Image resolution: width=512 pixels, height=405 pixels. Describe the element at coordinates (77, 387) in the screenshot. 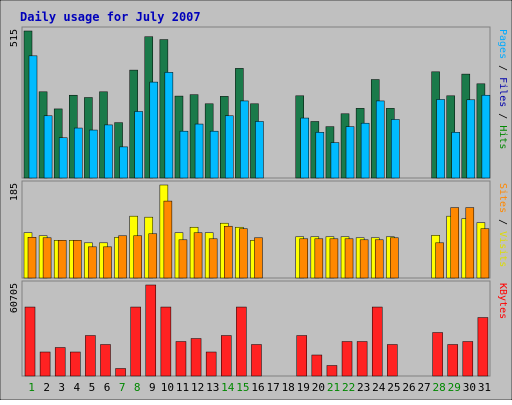

I see `day-label: 4` at that location.